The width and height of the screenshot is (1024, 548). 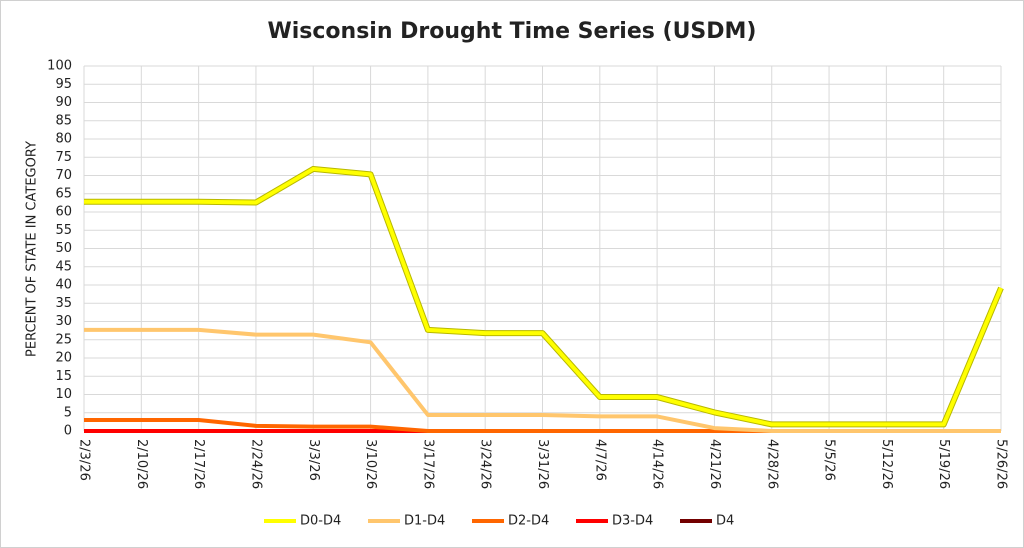 I want to click on y-tick-label: 25, so click(x=63, y=339).